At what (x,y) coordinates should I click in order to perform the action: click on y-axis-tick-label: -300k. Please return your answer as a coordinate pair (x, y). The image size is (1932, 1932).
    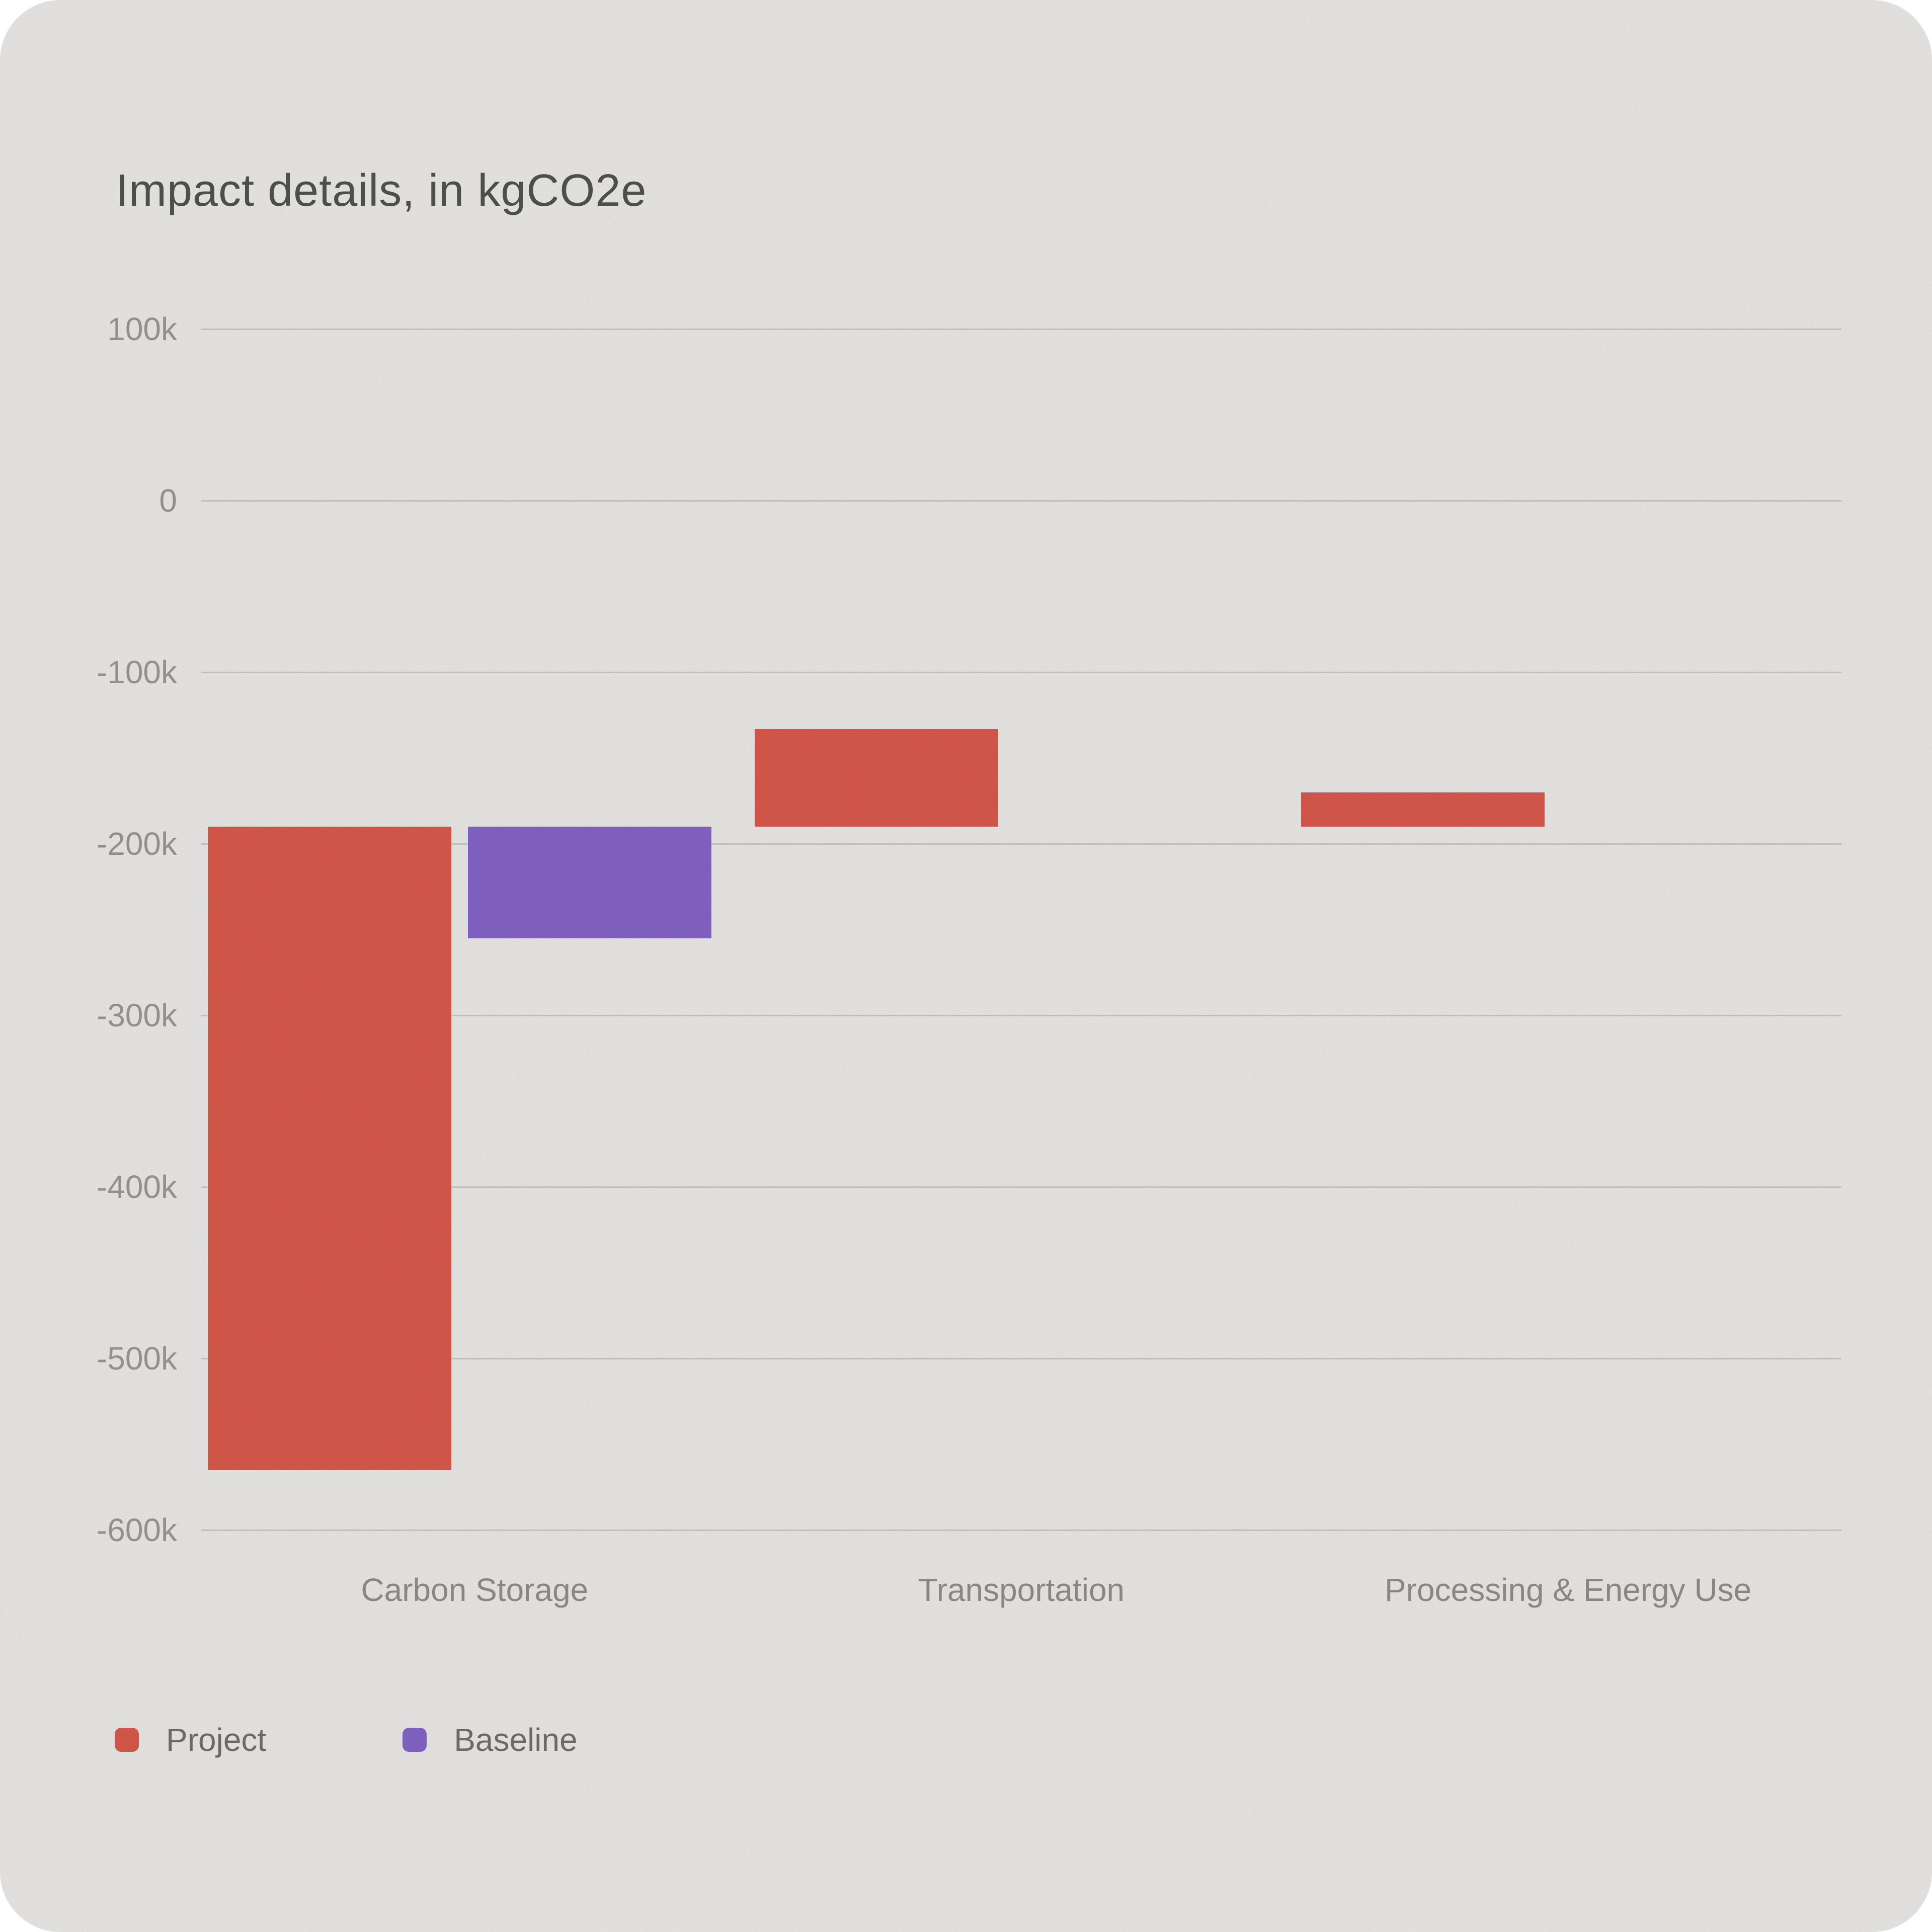
    Looking at the image, I should click on (136, 1015).